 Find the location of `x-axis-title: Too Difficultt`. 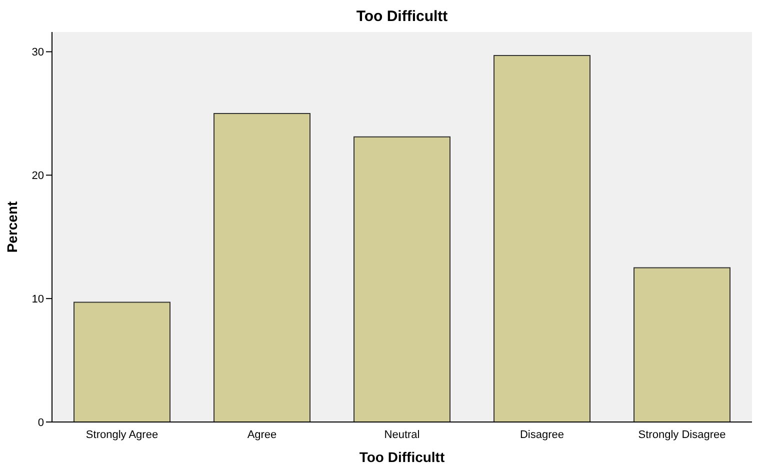

x-axis-title: Too Difficultt is located at coordinates (402, 457).